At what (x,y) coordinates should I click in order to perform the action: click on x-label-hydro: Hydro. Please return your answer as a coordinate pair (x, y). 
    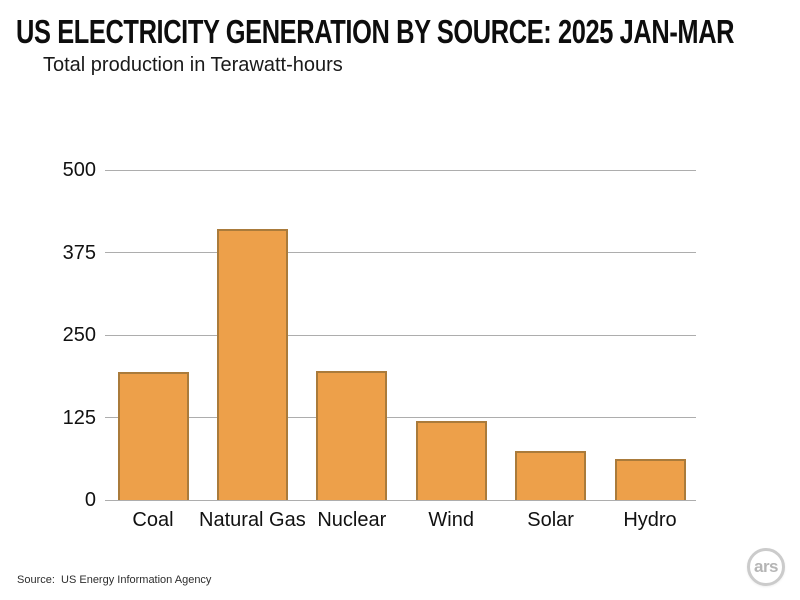
    Looking at the image, I should click on (650, 520).